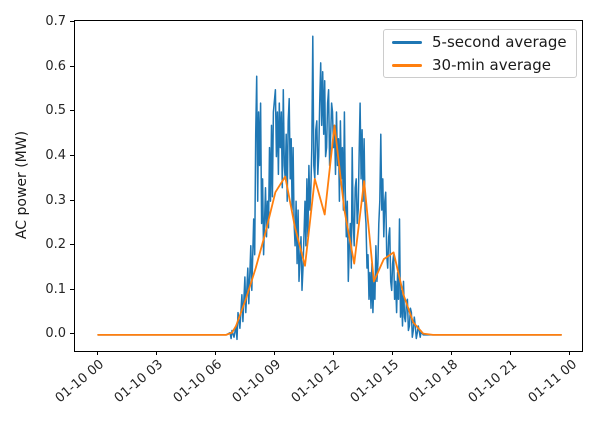  Describe the element at coordinates (375, 382) in the screenshot. I see `x-tick-label-text: 01-10 15` at that location.